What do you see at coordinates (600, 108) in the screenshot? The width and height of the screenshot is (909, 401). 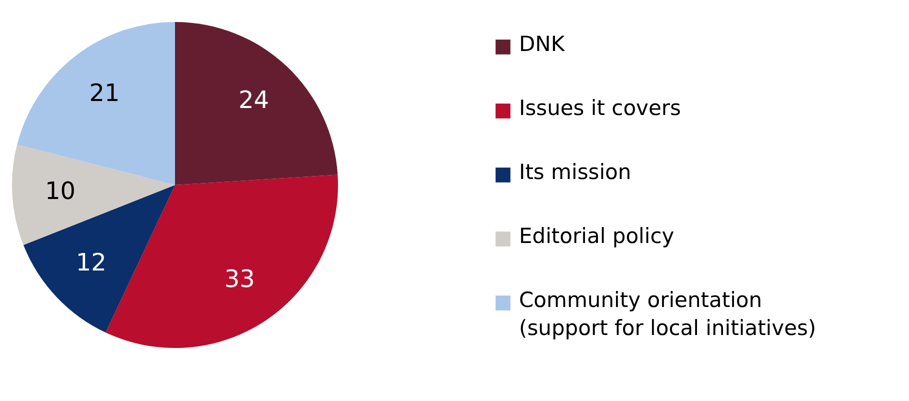 I see `legend-label: Issues it covers` at bounding box center [600, 108].